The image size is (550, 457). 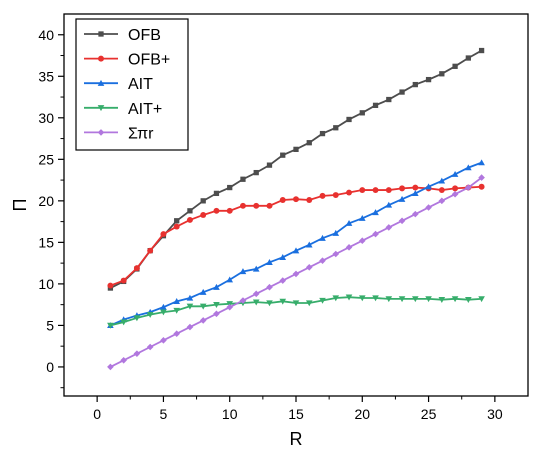 What do you see at coordinates (144, 35) in the screenshot?
I see `legend-label: OFB` at bounding box center [144, 35].